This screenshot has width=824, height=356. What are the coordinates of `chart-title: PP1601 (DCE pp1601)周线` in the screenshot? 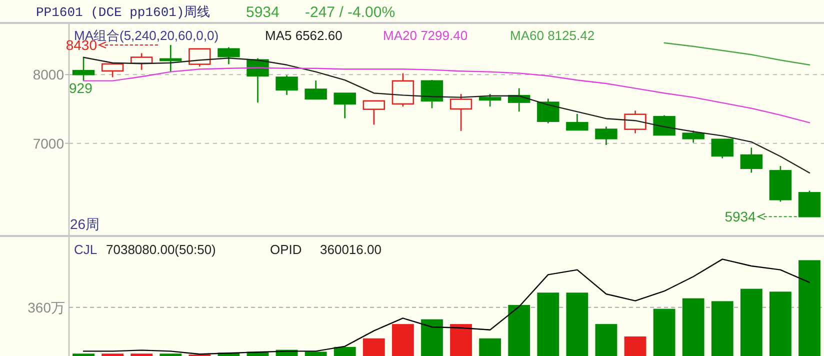 It's located at (123, 12).